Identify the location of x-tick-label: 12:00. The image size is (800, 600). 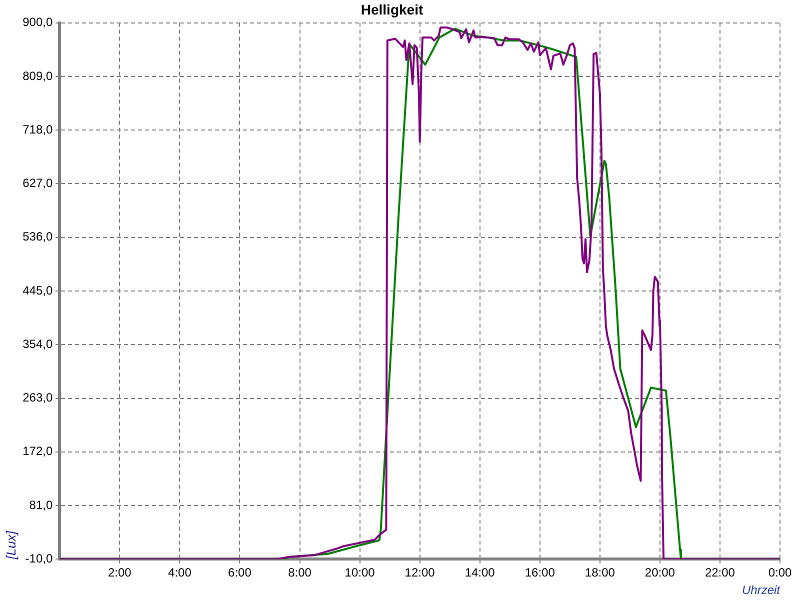
(420, 573).